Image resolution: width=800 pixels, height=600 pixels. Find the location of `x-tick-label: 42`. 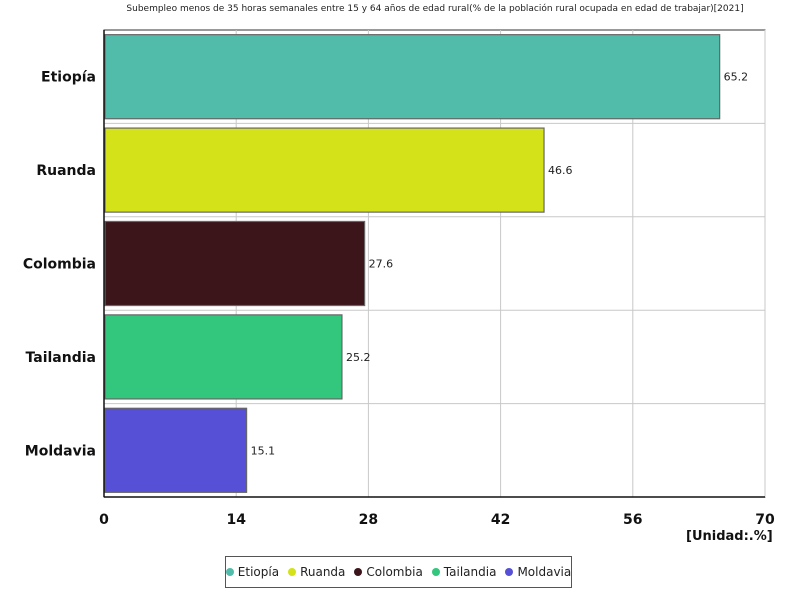

x-tick-label: 42 is located at coordinates (500, 520).